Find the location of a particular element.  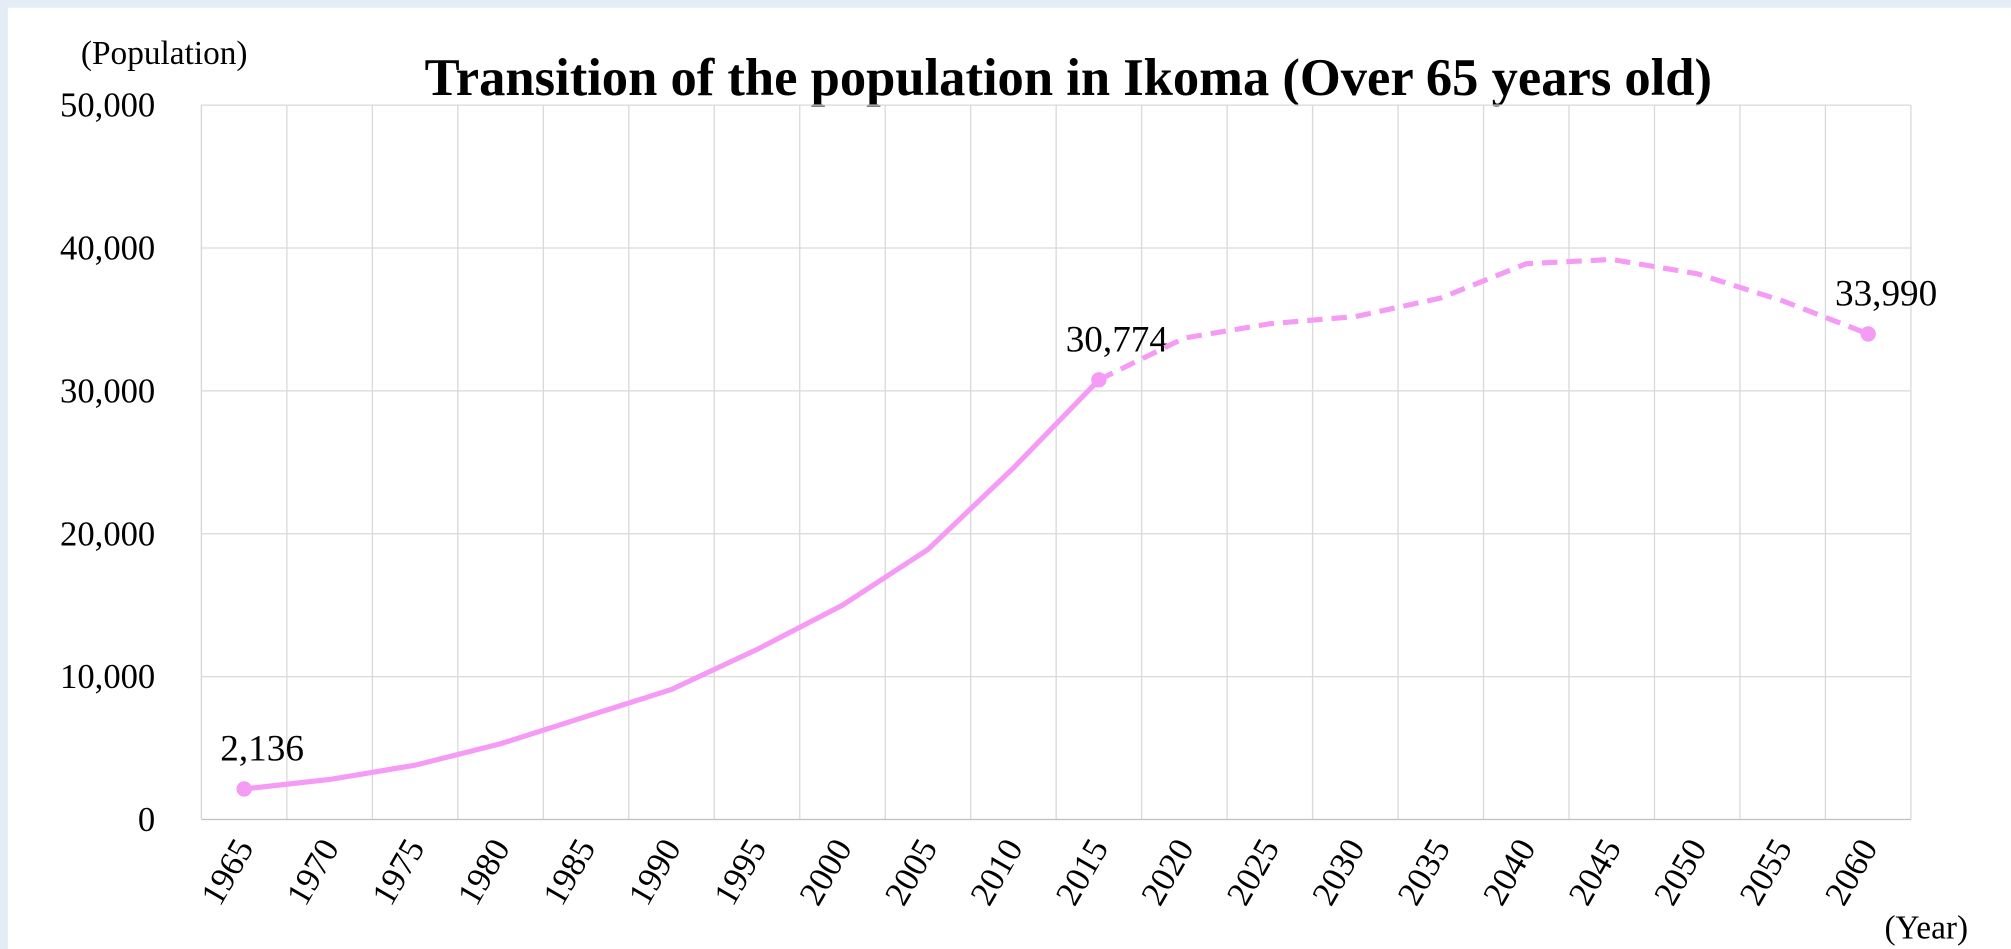

data-label: 33,990 is located at coordinates (1886, 294).